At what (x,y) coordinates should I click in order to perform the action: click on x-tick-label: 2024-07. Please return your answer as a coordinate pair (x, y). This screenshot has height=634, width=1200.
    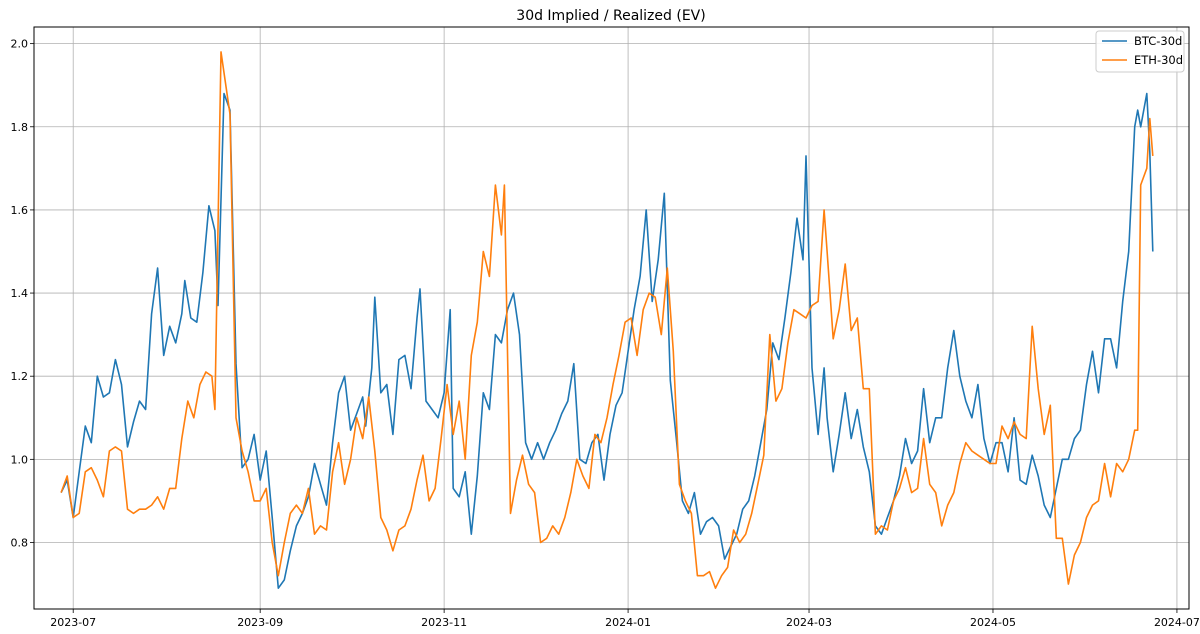
    Looking at the image, I should click on (1177, 622).